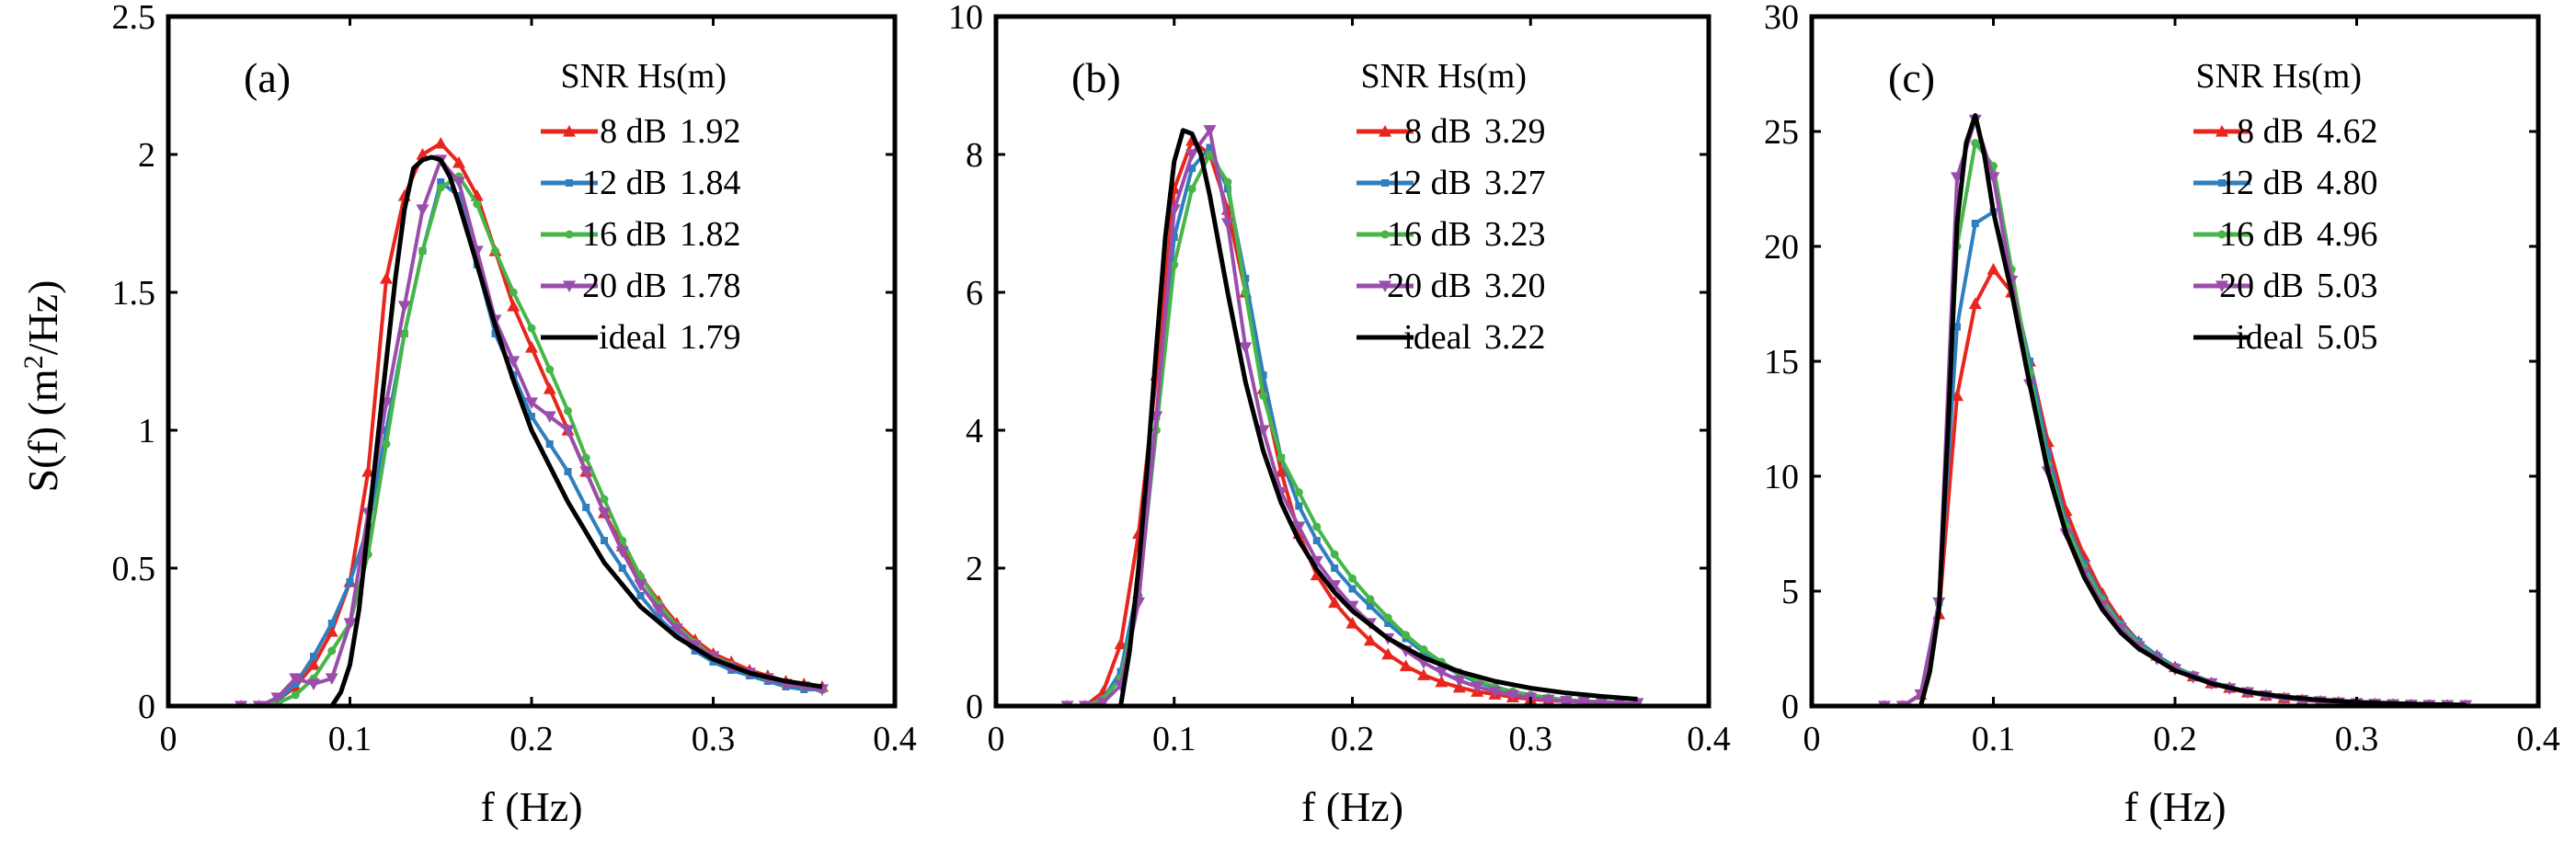 The image size is (2576, 866). Describe the element at coordinates (1429, 235) in the screenshot. I see `legend-label-16dB: 16 dB` at that location.